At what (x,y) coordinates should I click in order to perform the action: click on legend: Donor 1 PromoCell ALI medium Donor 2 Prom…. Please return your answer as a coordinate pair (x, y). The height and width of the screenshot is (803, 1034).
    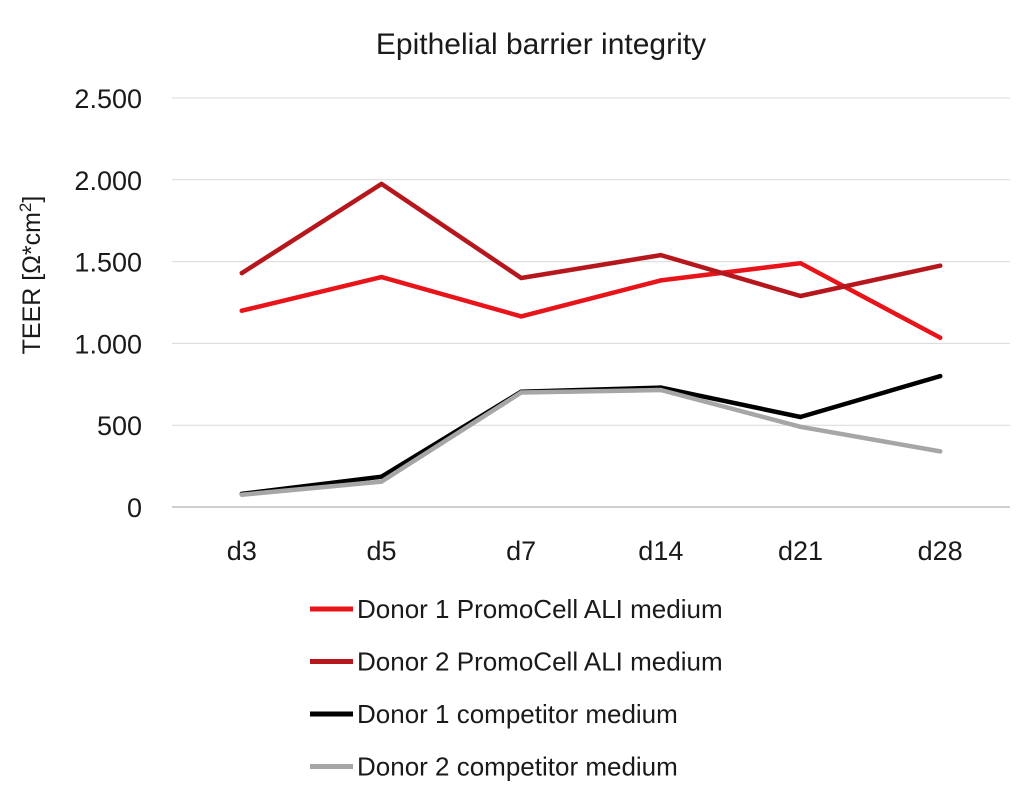
    Looking at the image, I should click on (516, 688).